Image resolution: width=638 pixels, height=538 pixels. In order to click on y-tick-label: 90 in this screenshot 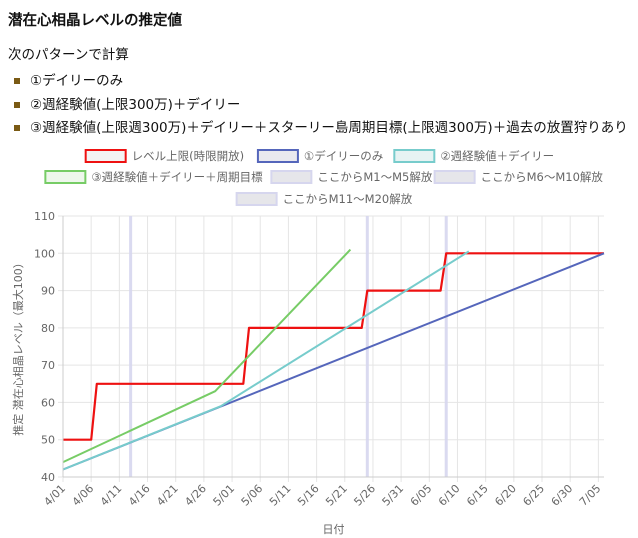, I will do `click(48, 291)`.